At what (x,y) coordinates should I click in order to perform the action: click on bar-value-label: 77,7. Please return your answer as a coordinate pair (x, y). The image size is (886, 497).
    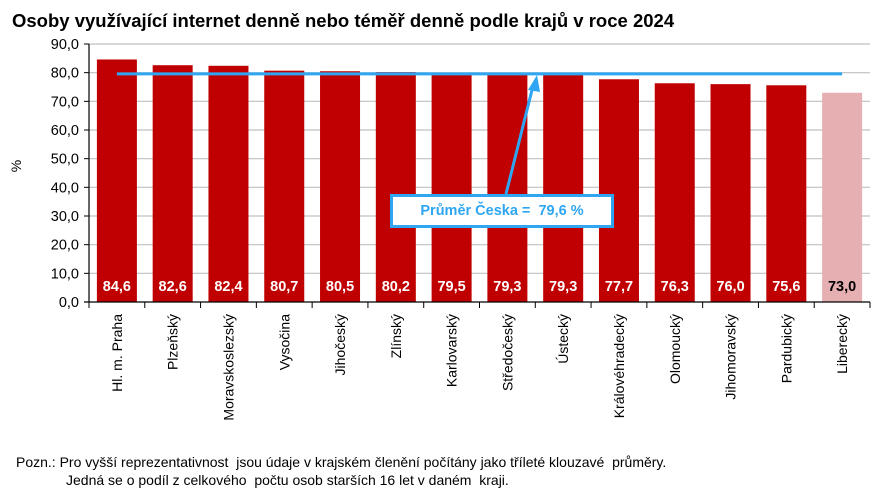
    Looking at the image, I should click on (619, 287).